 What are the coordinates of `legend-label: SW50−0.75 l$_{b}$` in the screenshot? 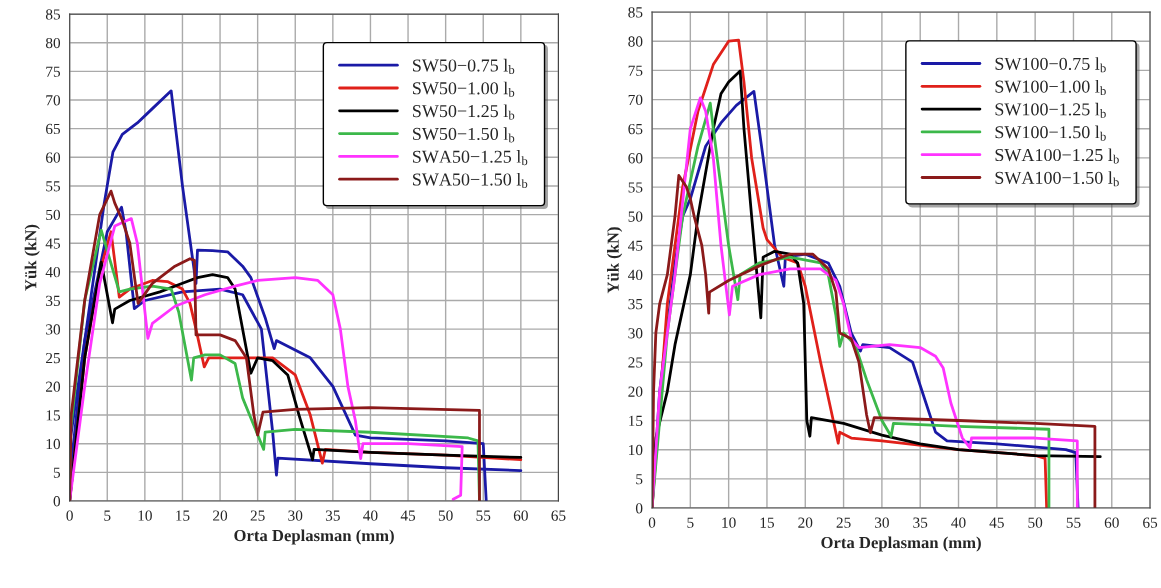 It's located at (464, 66).